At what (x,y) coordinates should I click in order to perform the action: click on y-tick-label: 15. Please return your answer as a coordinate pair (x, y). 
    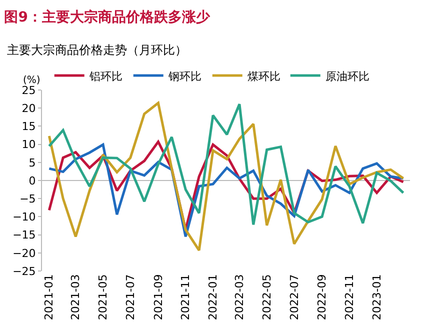
    Looking at the image, I should click on (29, 127).